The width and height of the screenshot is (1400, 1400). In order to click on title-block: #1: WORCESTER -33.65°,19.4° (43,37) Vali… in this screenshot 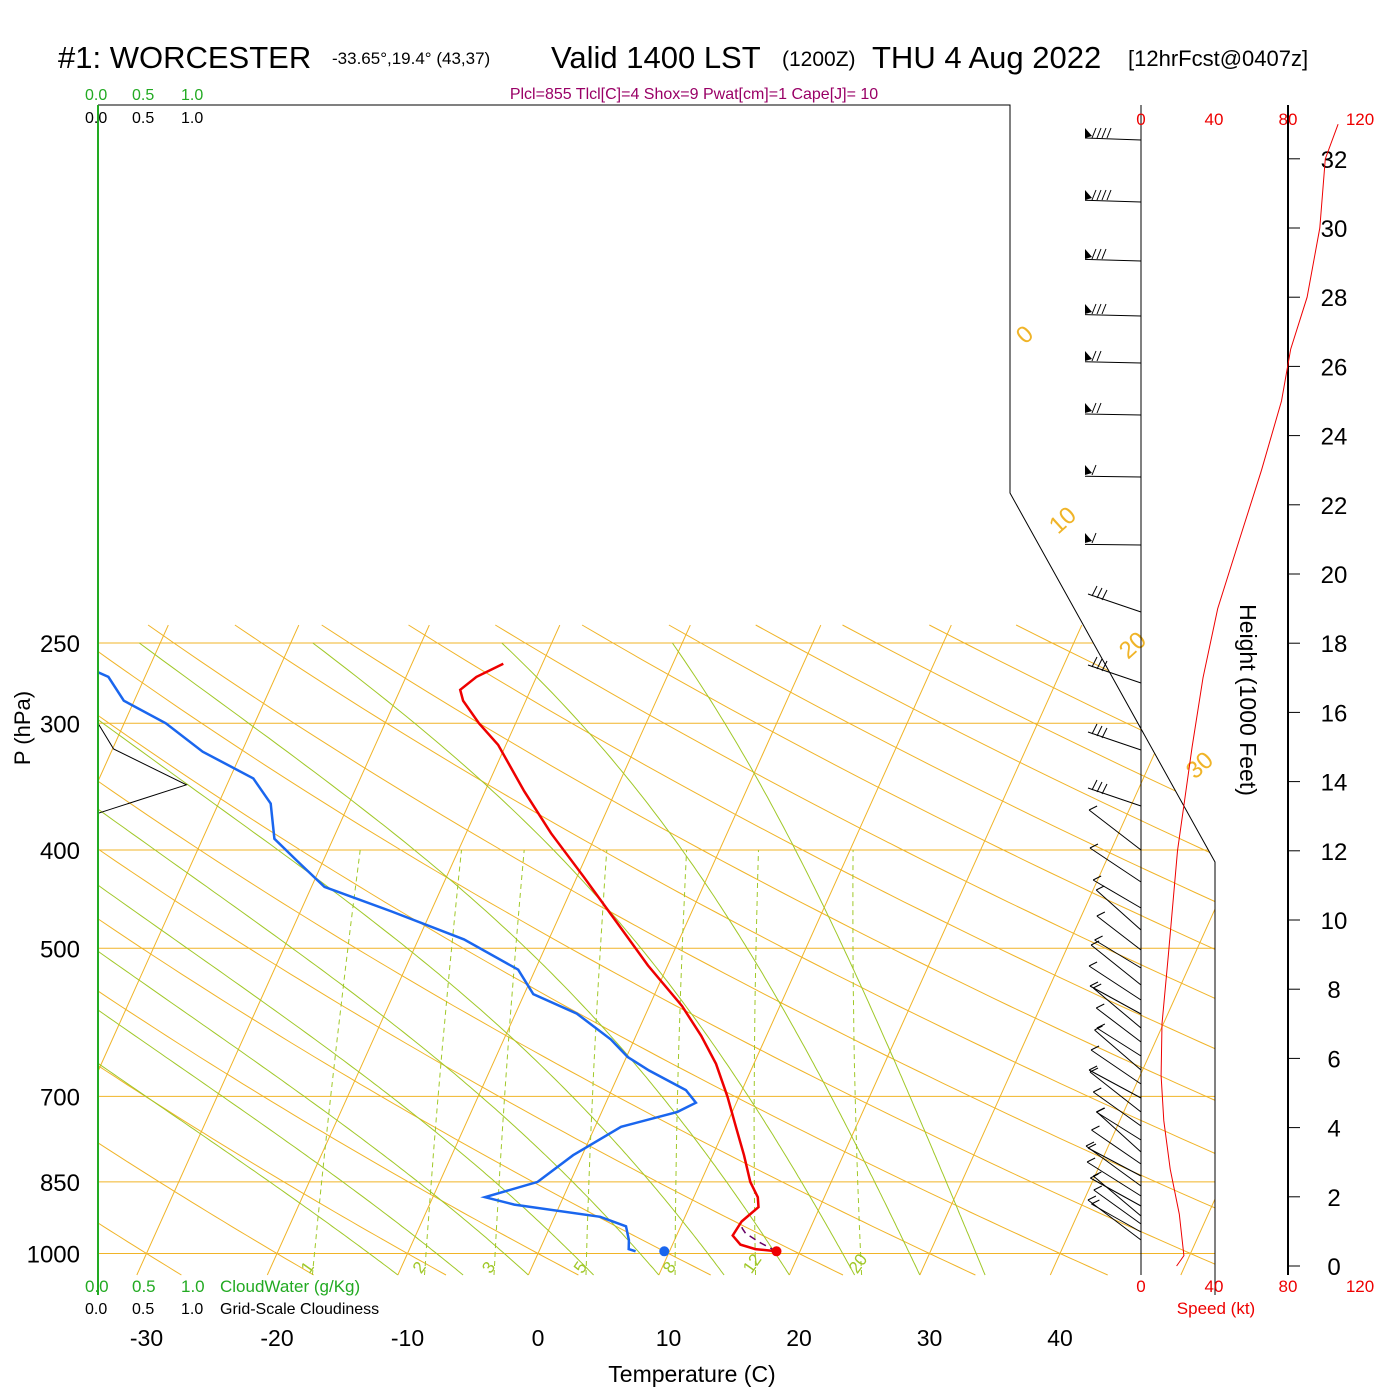, I will do `click(683, 71)`.